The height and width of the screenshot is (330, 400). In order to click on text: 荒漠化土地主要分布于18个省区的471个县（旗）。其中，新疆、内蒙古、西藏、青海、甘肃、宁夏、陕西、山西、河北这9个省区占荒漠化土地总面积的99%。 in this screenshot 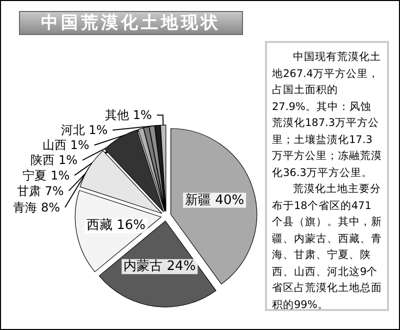, I will do `click(327, 247)`.